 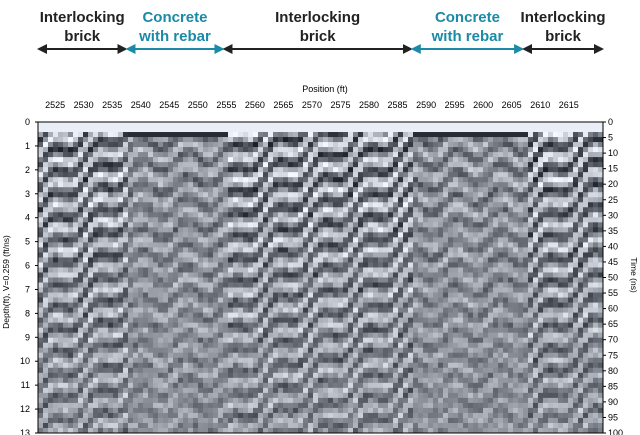 I want to click on time-tick-label: 35, so click(x=613, y=231).